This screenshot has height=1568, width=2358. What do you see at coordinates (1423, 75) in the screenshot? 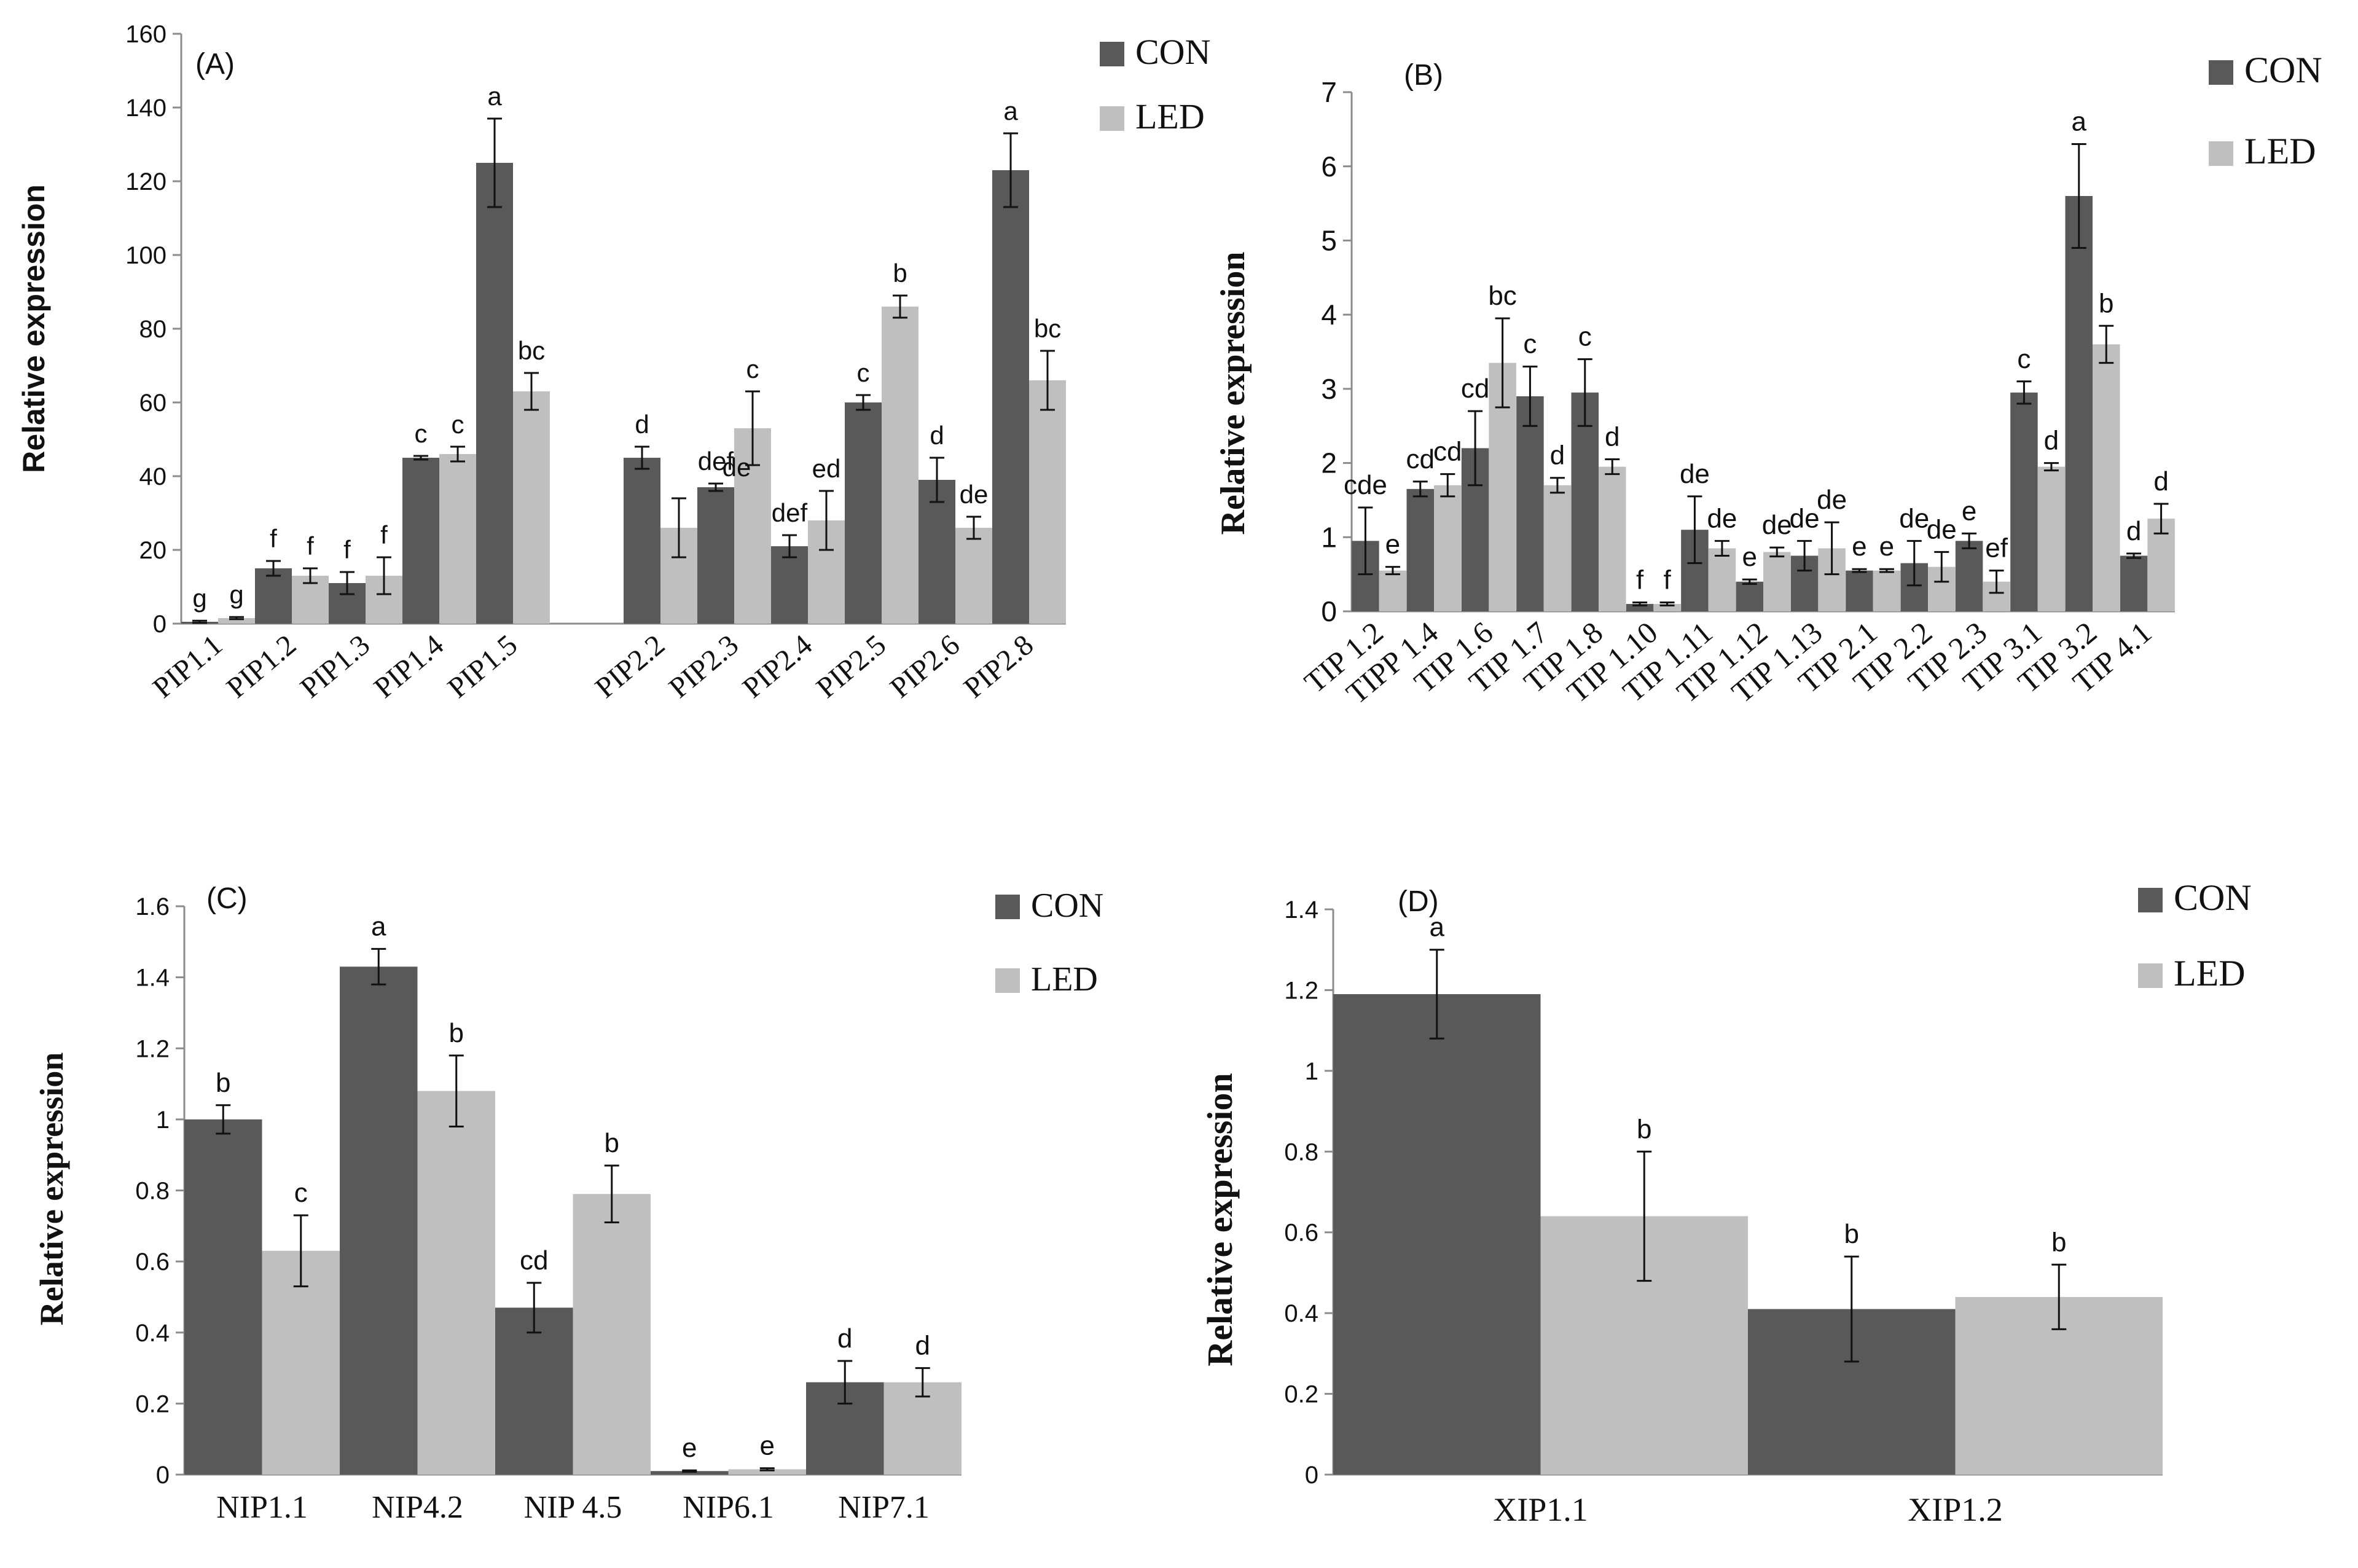
I see `panel-label: (B)` at bounding box center [1423, 75].